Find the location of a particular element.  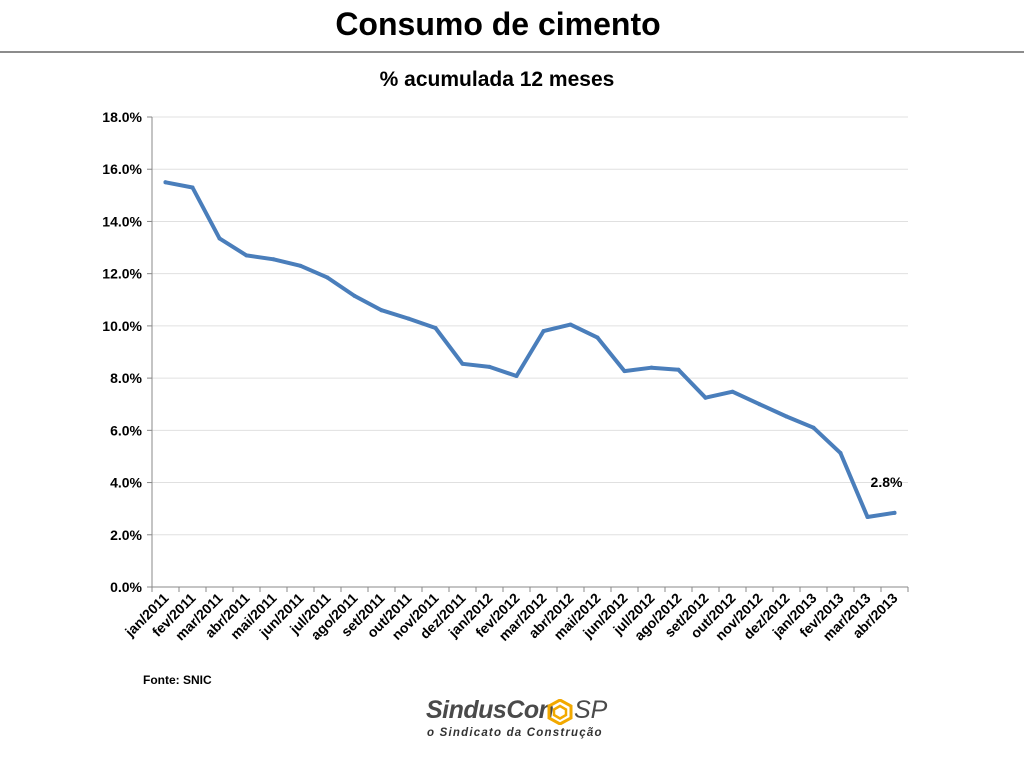

y-tick-label: 14.0% is located at coordinates (122, 221).